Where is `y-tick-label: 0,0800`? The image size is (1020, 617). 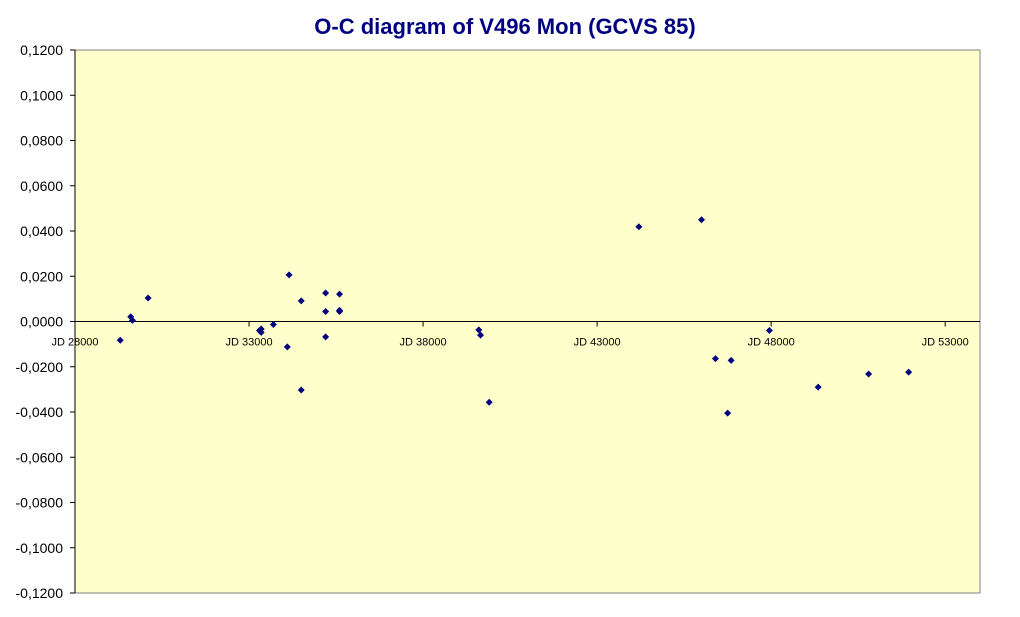 y-tick-label: 0,0800 is located at coordinates (41, 141).